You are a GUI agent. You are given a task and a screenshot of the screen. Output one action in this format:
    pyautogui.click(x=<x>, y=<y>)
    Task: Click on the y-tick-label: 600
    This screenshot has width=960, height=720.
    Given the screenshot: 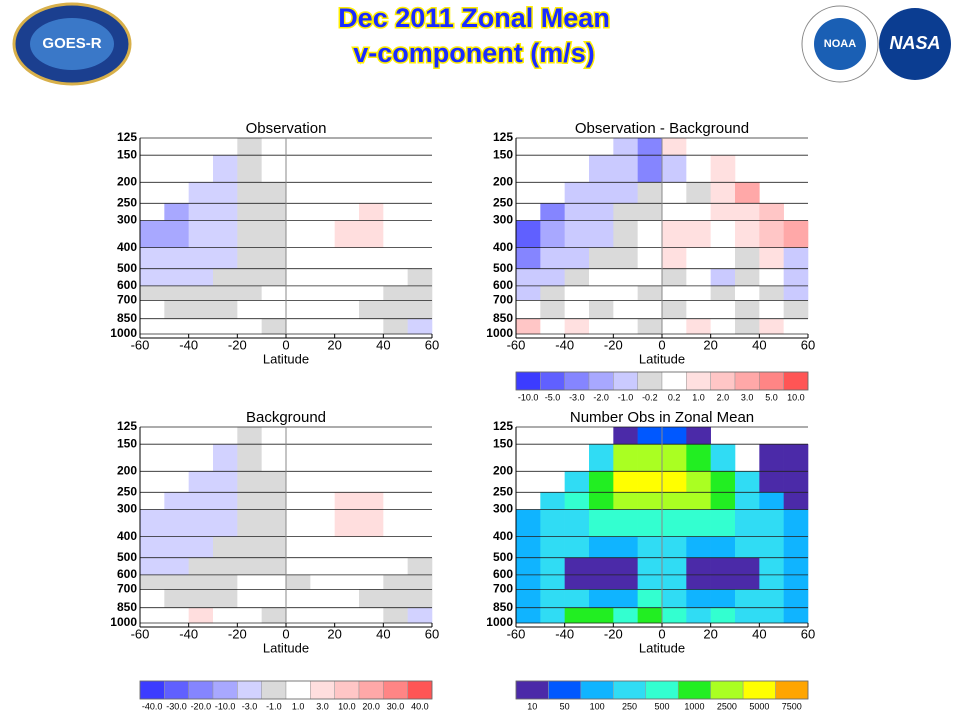 What is the action you would take?
    pyautogui.click(x=503, y=574)
    